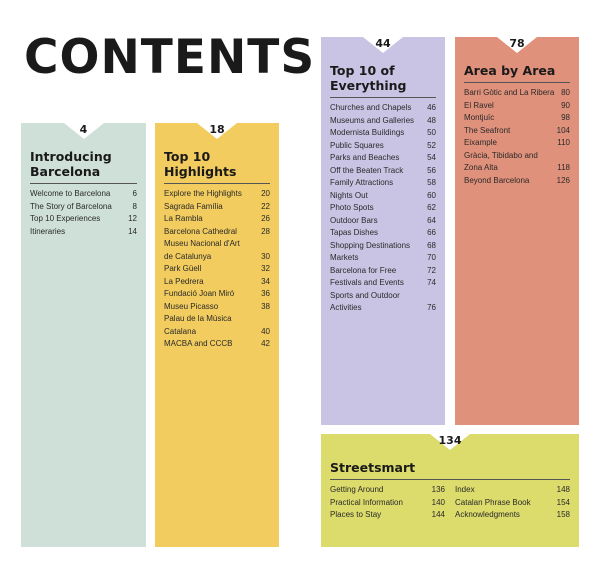  What do you see at coordinates (512, 490) in the screenshot?
I see `toc-entry: Index 148` at bounding box center [512, 490].